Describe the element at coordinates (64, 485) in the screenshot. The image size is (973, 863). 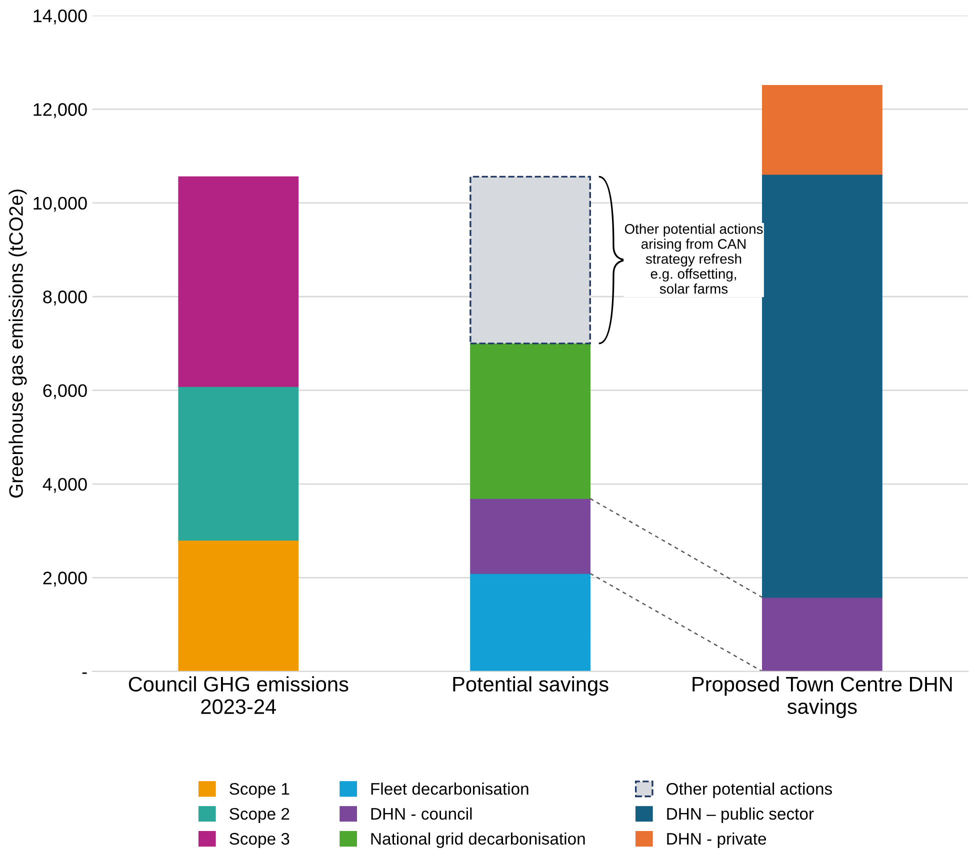
I see `y-tick-label: 4,000` at that location.